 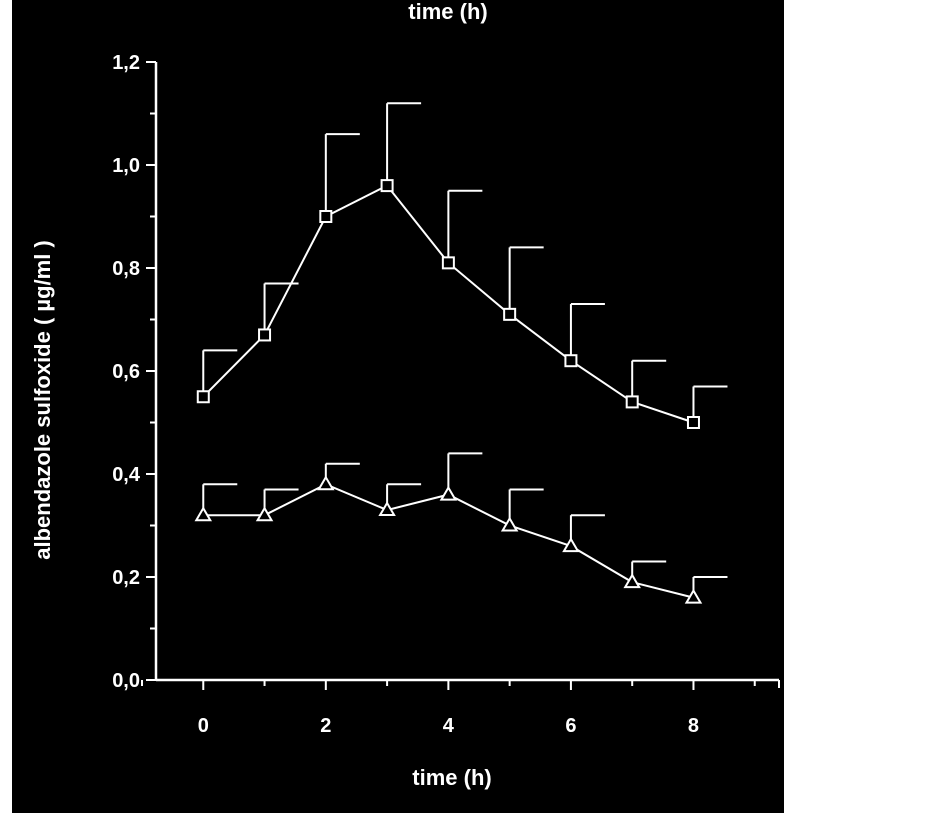 What do you see at coordinates (126, 166) in the screenshot?
I see `y-tick-label: 1,0` at bounding box center [126, 166].